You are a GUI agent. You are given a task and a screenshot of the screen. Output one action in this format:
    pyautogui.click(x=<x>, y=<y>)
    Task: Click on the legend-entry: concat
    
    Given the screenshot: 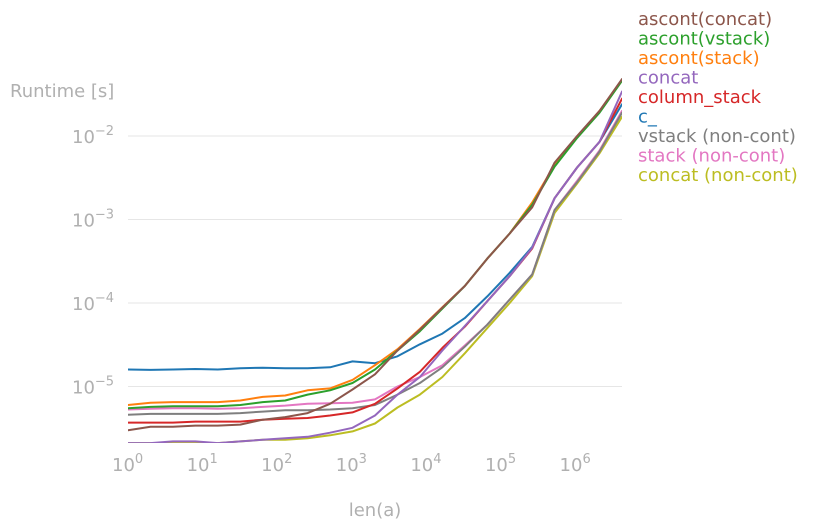 What is the action you would take?
    pyautogui.click(x=668, y=78)
    